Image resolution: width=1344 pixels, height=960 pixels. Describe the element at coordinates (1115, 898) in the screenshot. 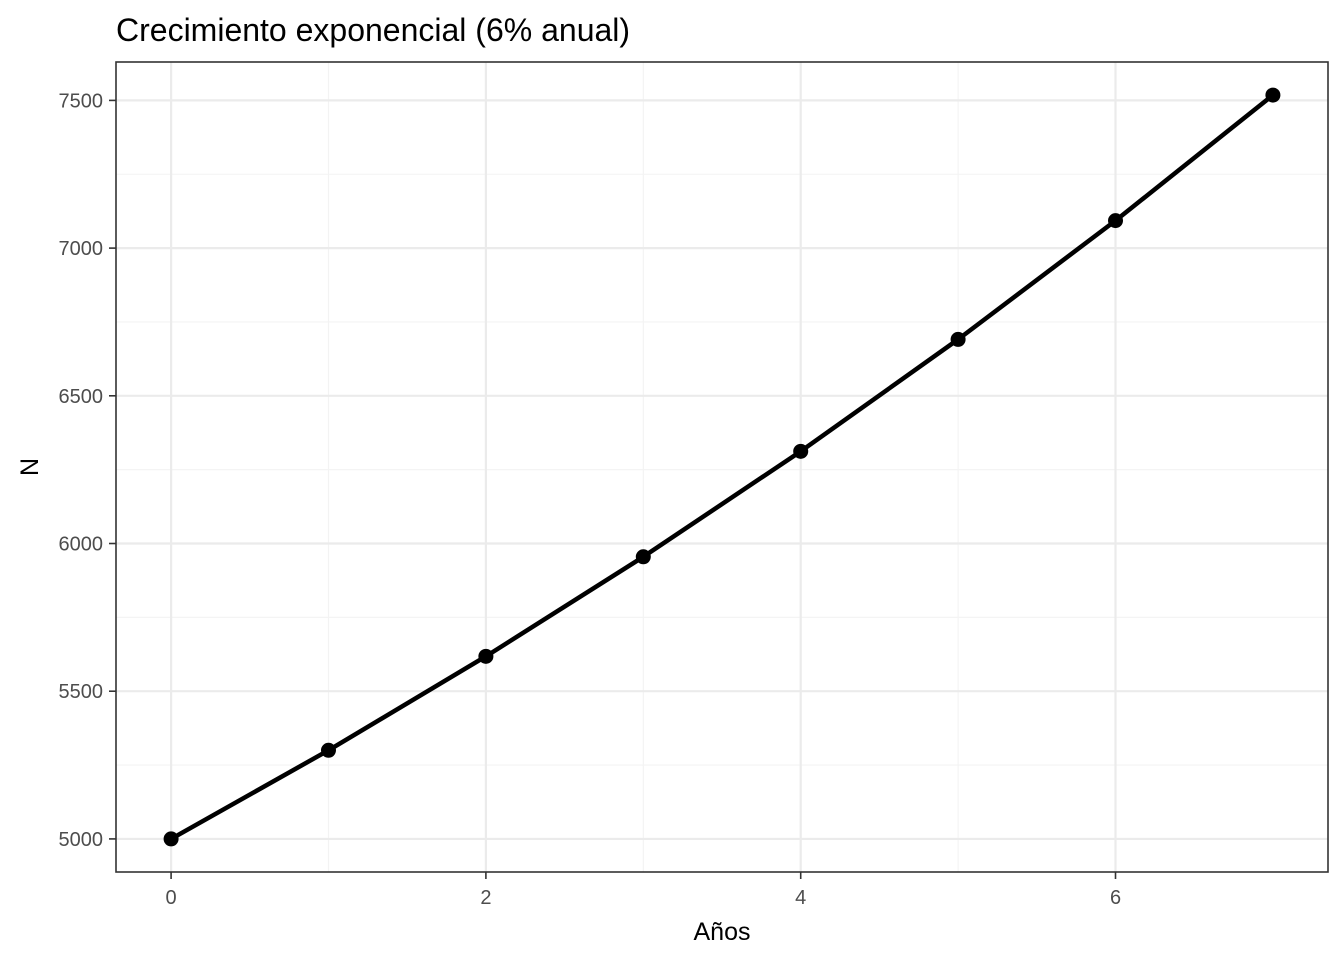

I see `x-tick-label: 6` at that location.